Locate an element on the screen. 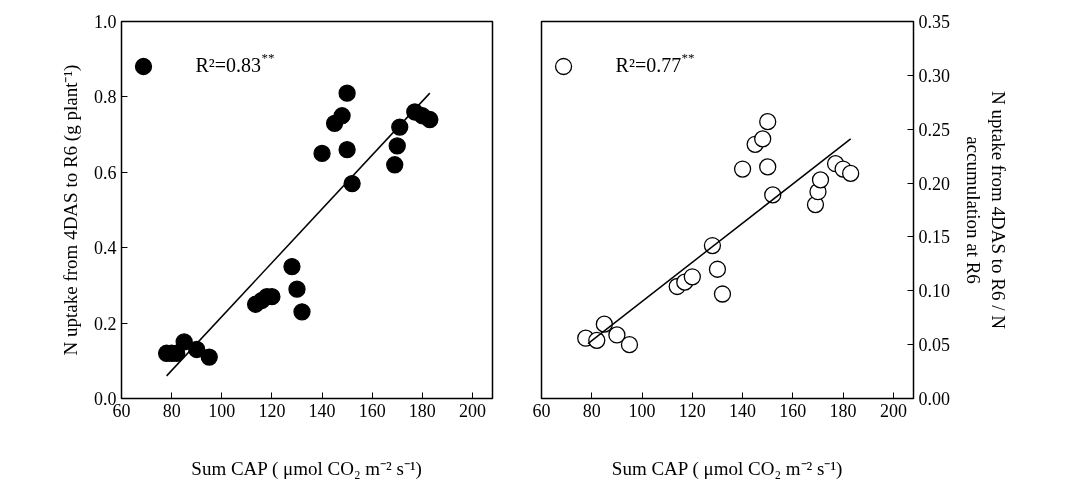  y-tick-label: 0.4 is located at coordinates (105, 248).